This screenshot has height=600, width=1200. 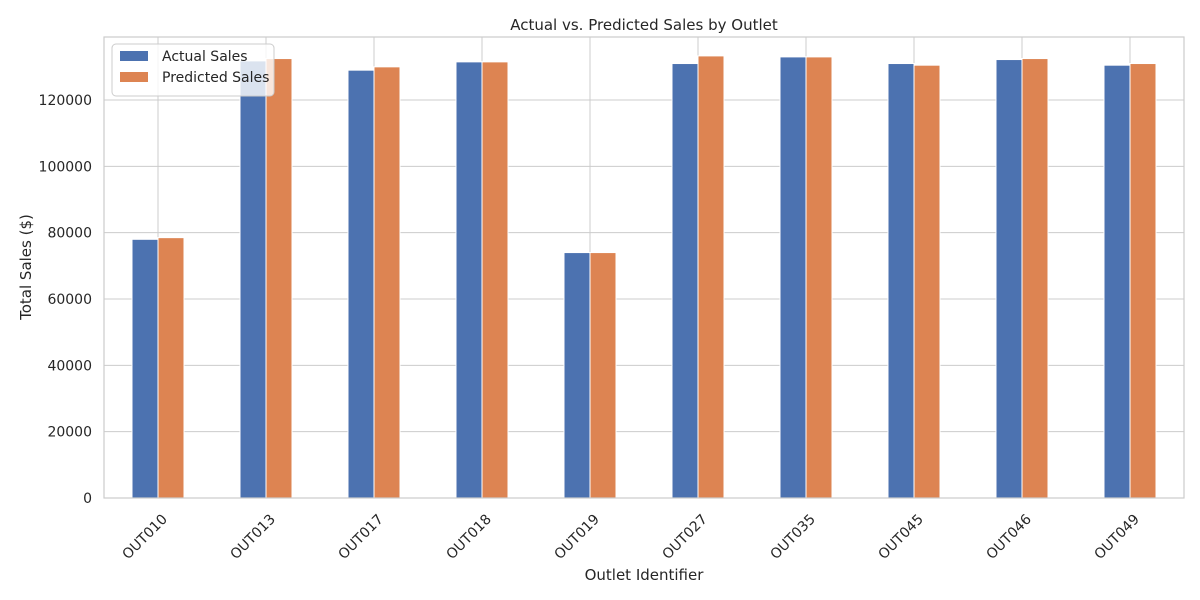 I want to click on y-axis-label: Total Sales ($), so click(x=26, y=267).